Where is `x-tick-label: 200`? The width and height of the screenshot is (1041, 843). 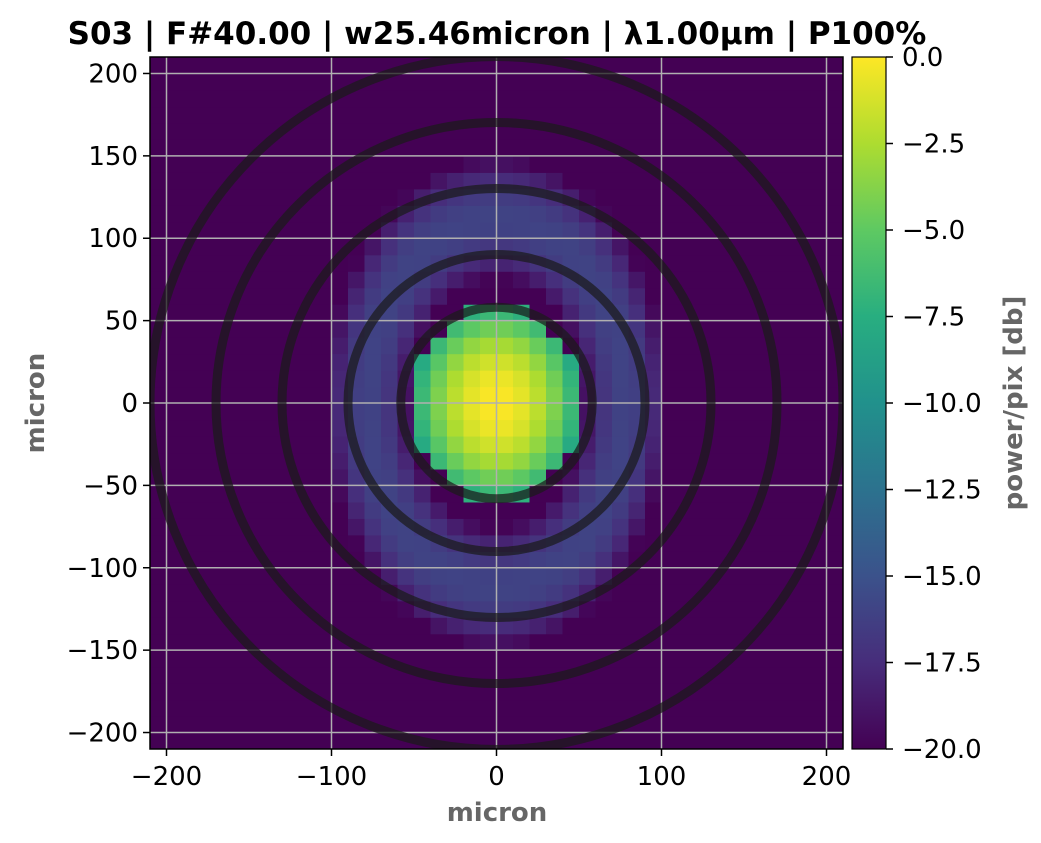 x-tick-label: 200 is located at coordinates (827, 777).